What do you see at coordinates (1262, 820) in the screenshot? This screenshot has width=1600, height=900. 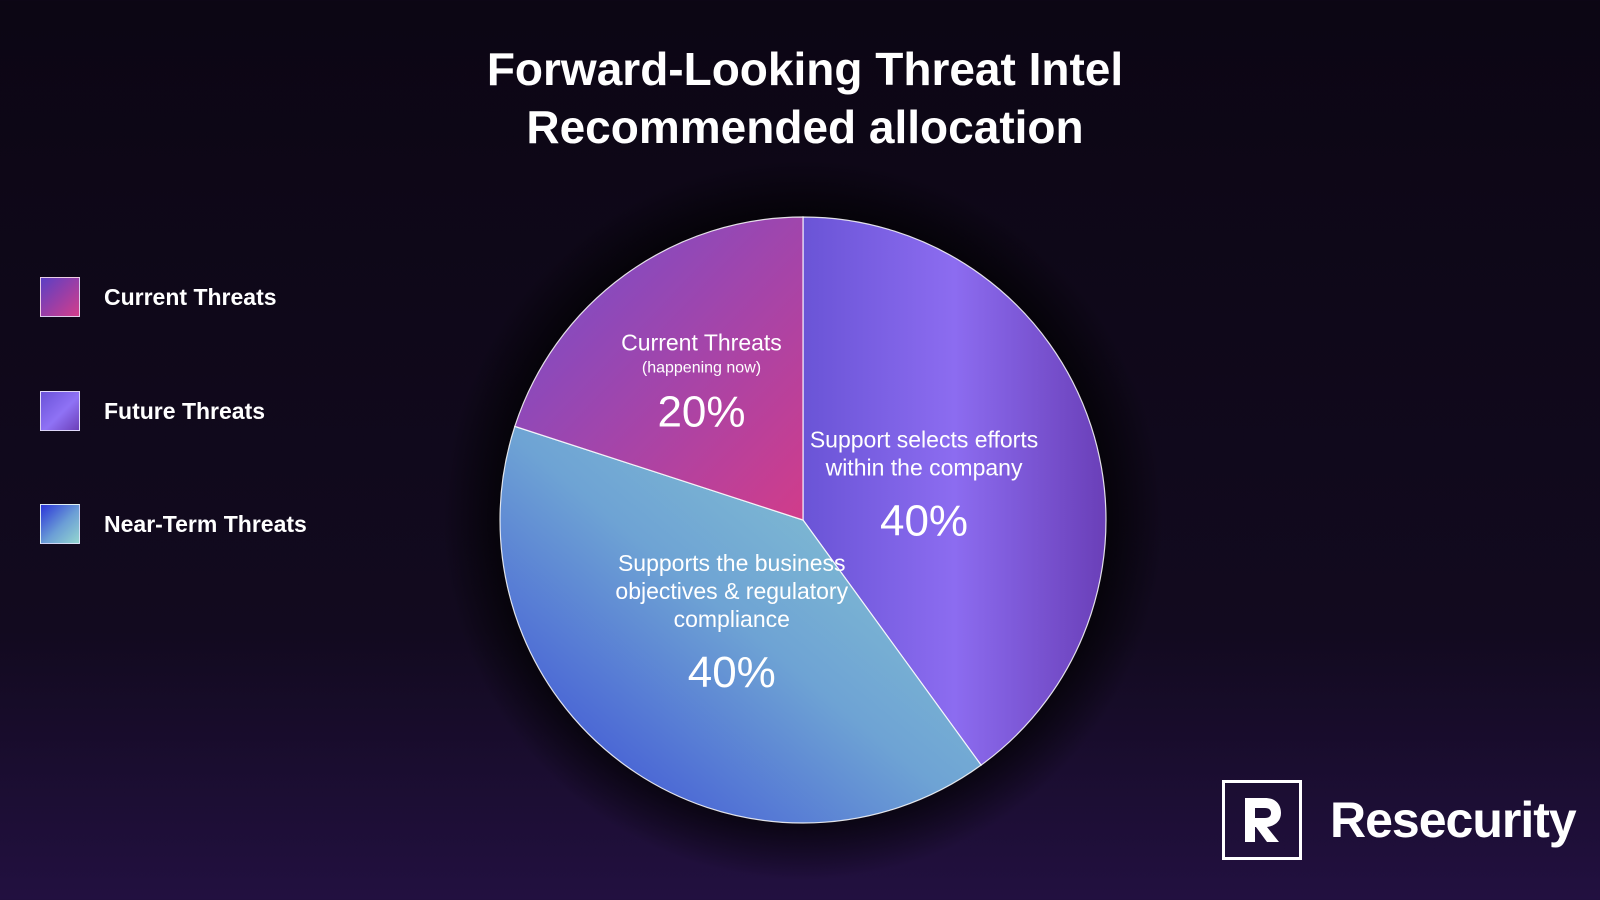 I see `brand-mark-icon` at bounding box center [1262, 820].